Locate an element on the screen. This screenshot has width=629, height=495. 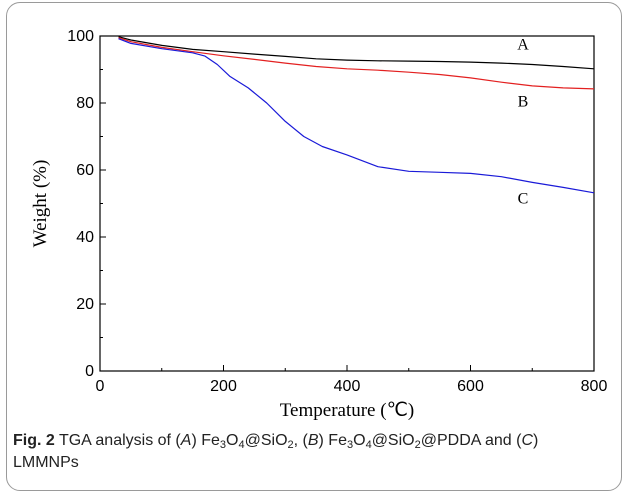
caption-ref-b: B is located at coordinates (313, 440).